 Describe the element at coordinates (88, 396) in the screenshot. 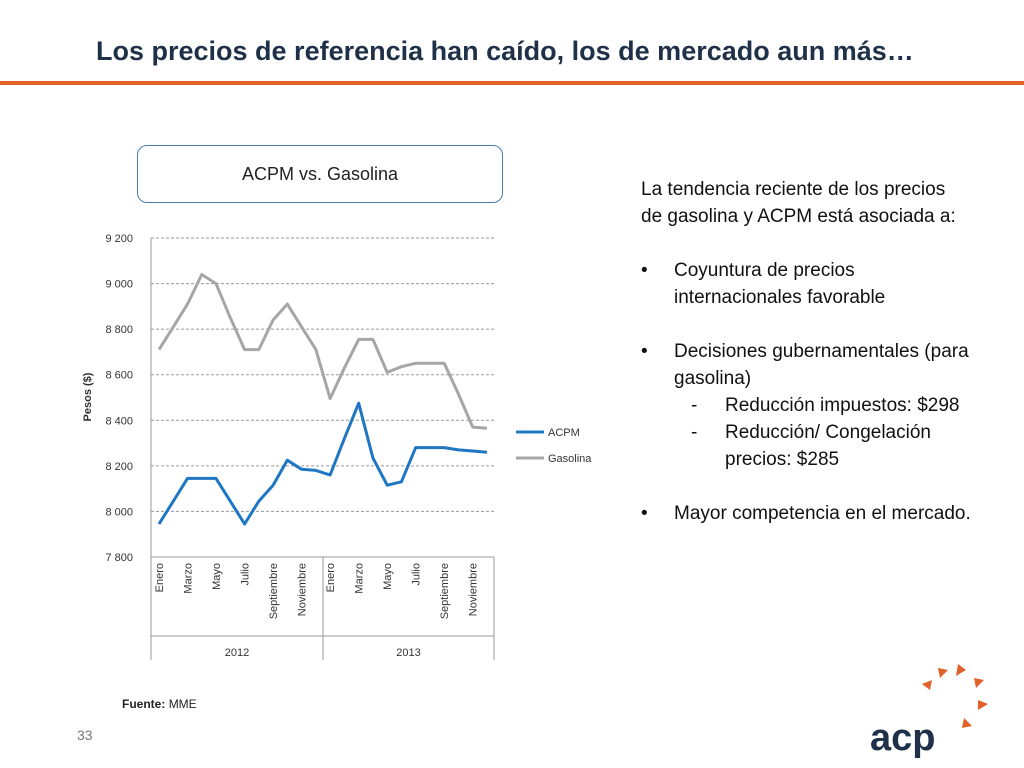

I see `y-axis-label: Pesos ($)` at that location.